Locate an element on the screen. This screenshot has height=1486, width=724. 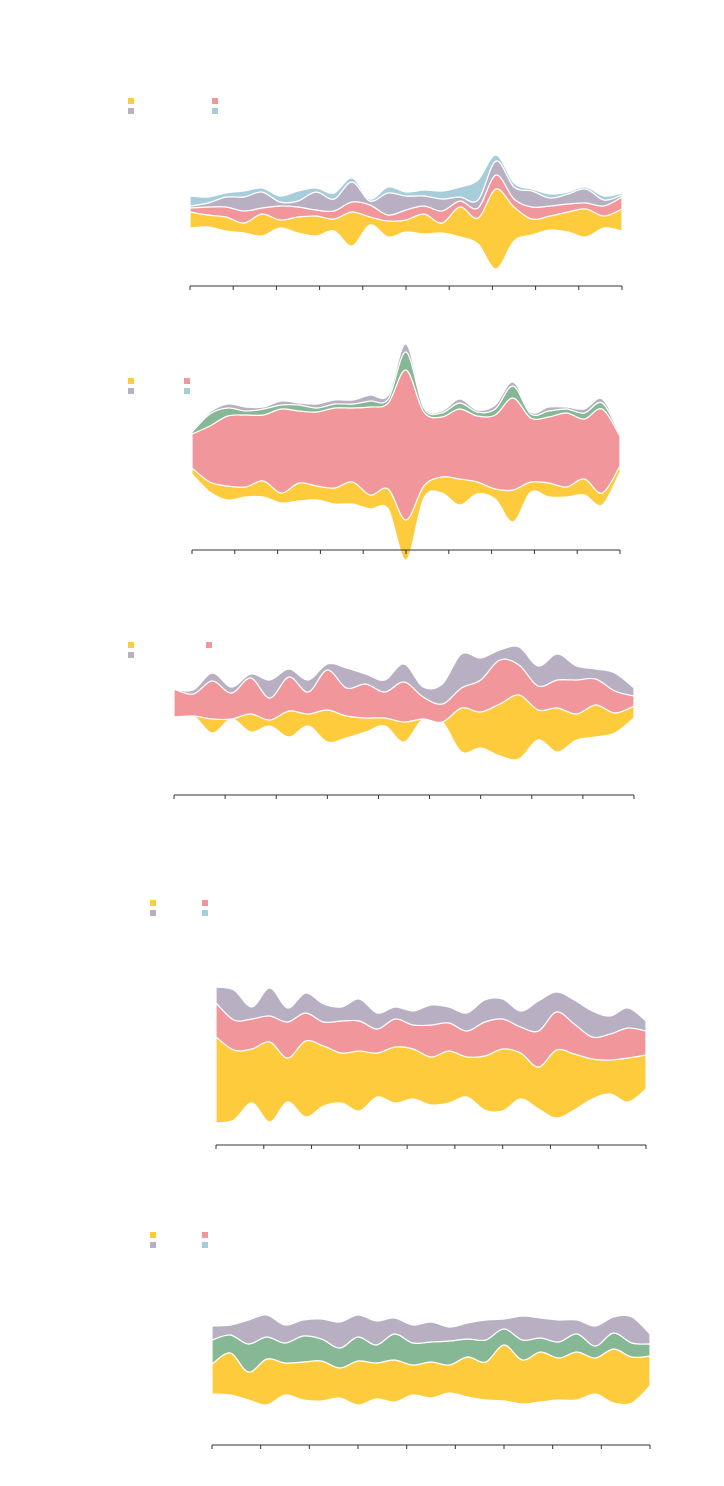
stream-layer-blue is located at coordinates (406, 180).